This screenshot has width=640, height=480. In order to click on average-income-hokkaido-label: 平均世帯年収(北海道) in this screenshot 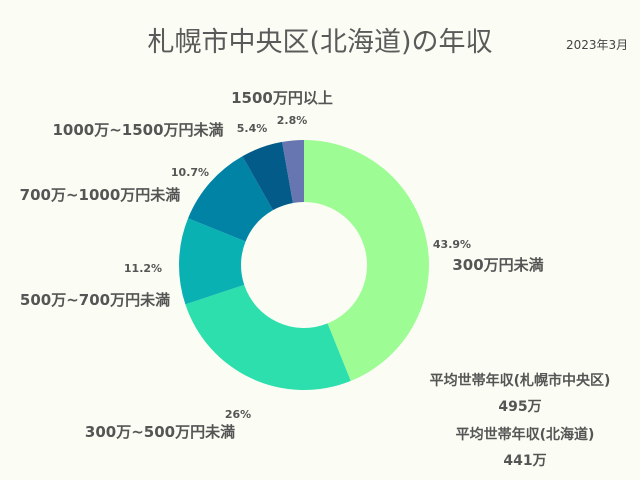, I will do `click(525, 435)`.